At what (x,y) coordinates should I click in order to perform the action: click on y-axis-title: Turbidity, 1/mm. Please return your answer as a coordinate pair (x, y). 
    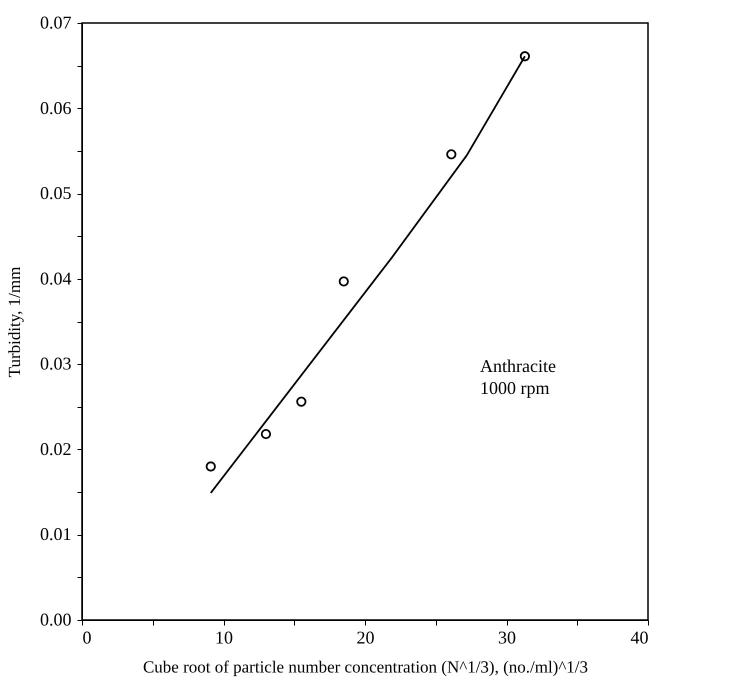
    Looking at the image, I should click on (14, 322).